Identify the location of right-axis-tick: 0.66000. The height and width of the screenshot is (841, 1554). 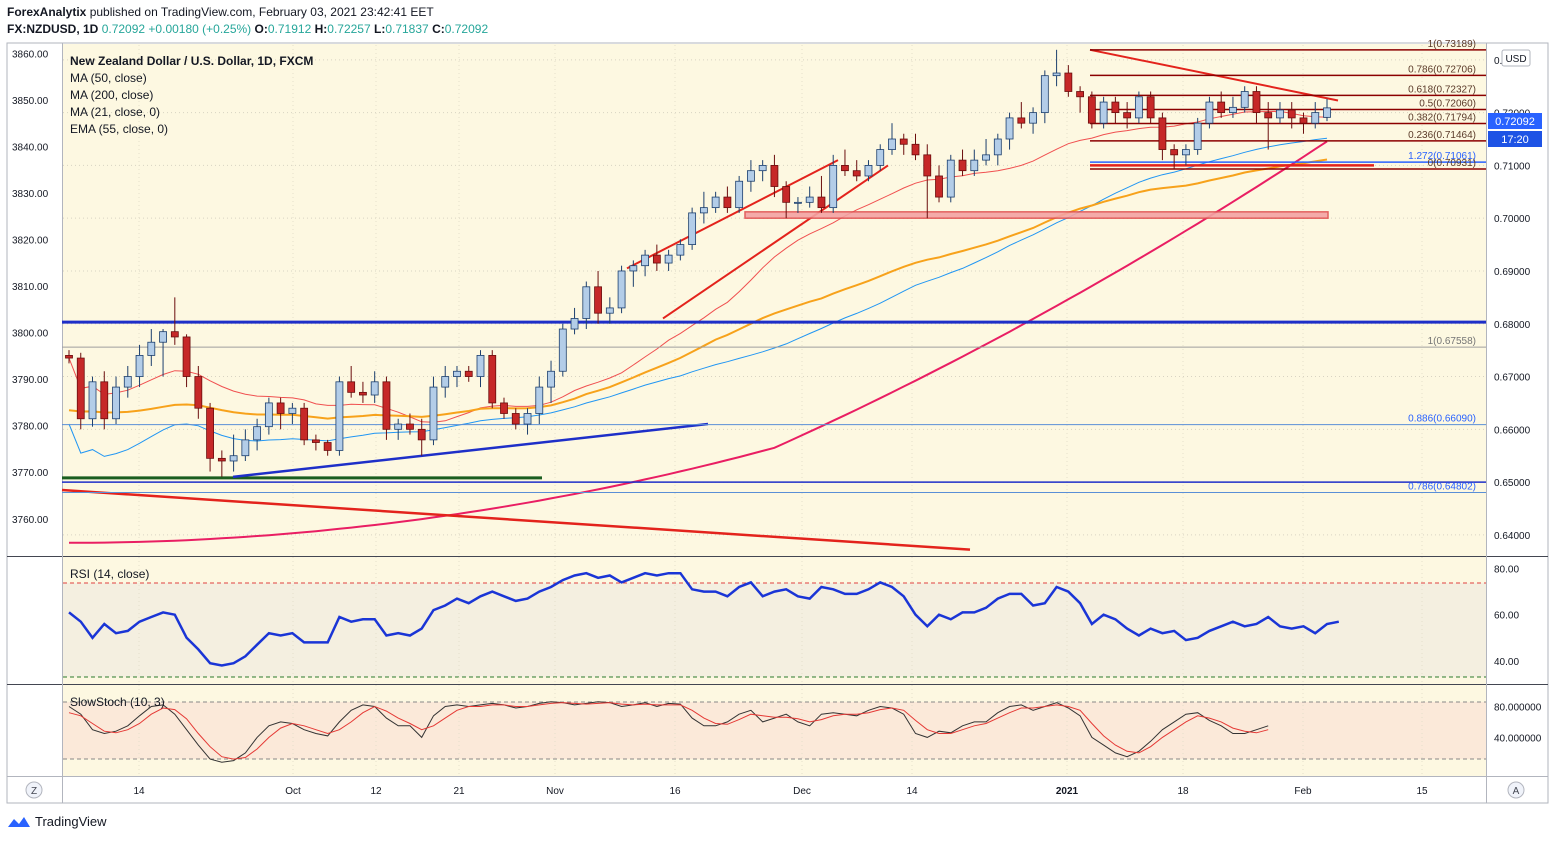
(1512, 430).